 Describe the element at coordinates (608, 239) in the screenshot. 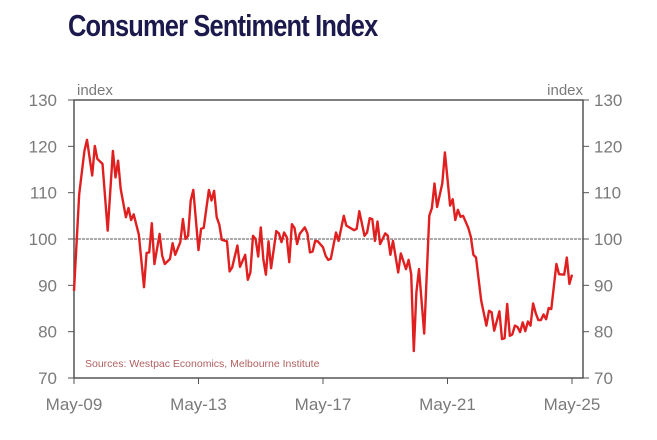

I see `right-y-tick-label: 100` at that location.